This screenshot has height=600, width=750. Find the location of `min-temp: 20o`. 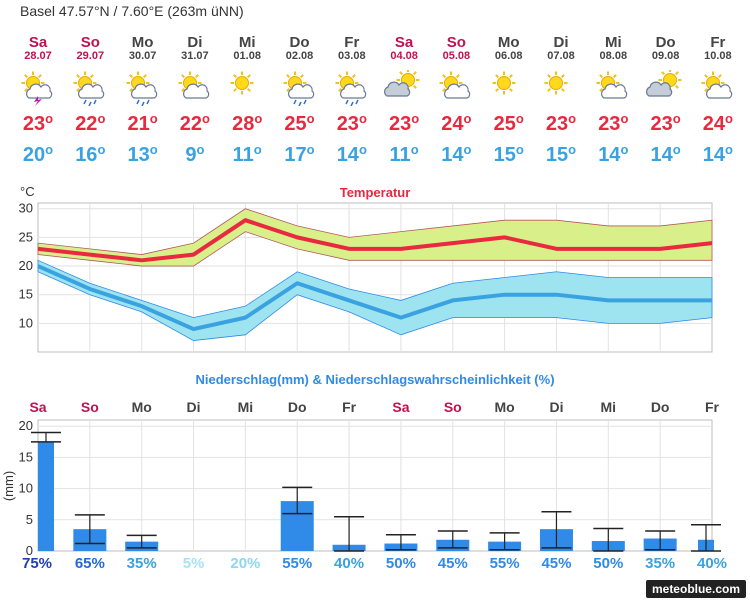

min-temp: 20o is located at coordinates (38, 154).